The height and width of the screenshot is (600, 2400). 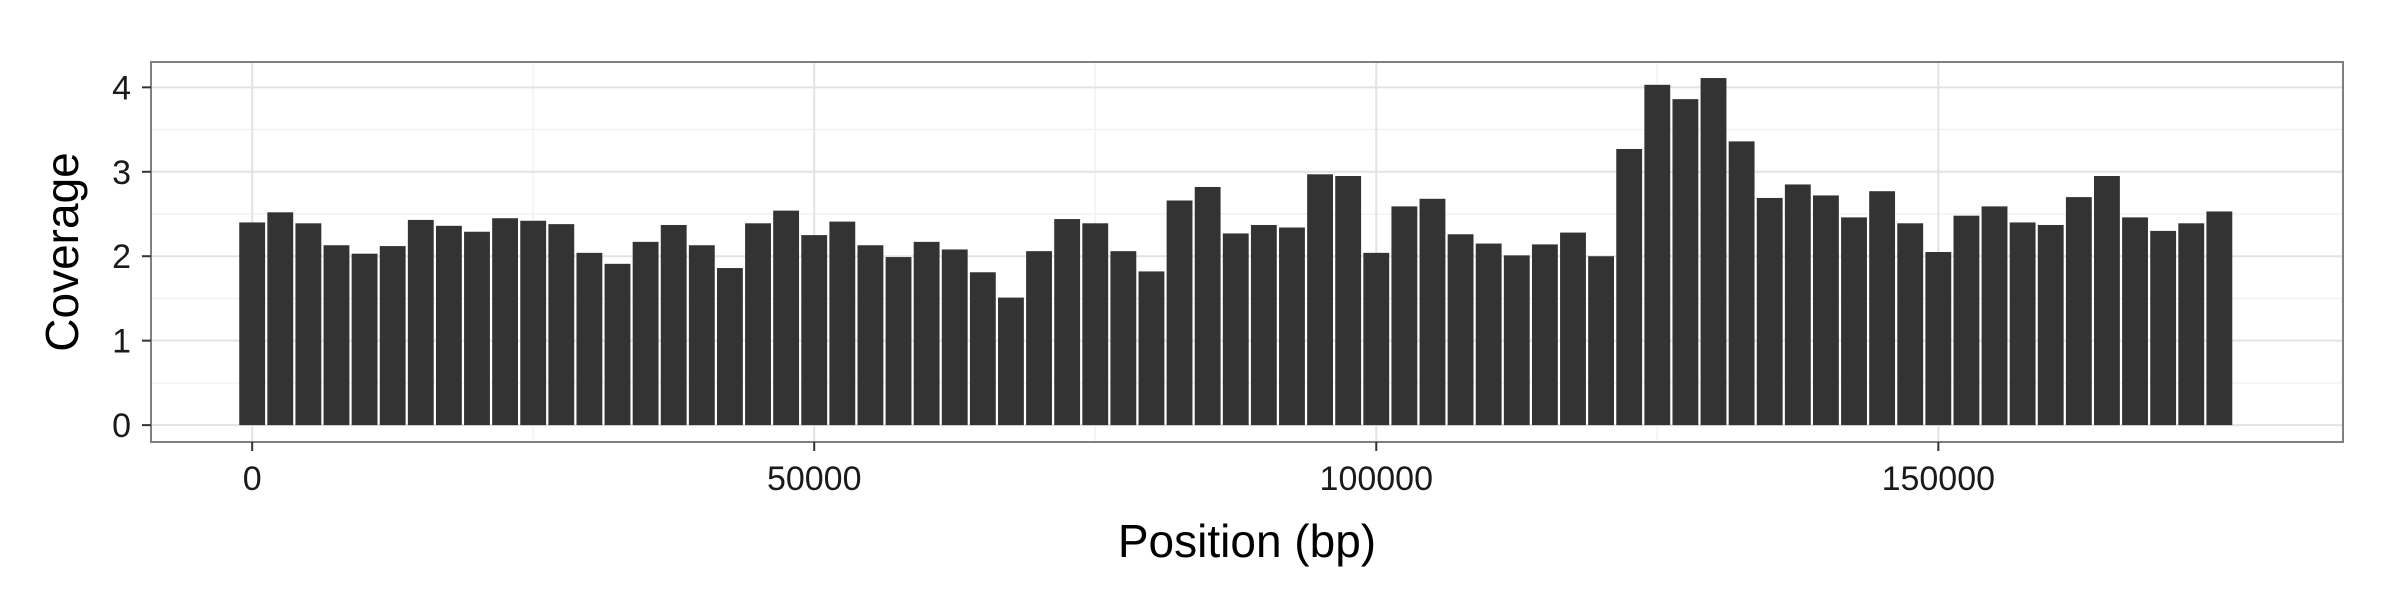 What do you see at coordinates (1938, 479) in the screenshot?
I see `x-tick-label: 150000` at bounding box center [1938, 479].